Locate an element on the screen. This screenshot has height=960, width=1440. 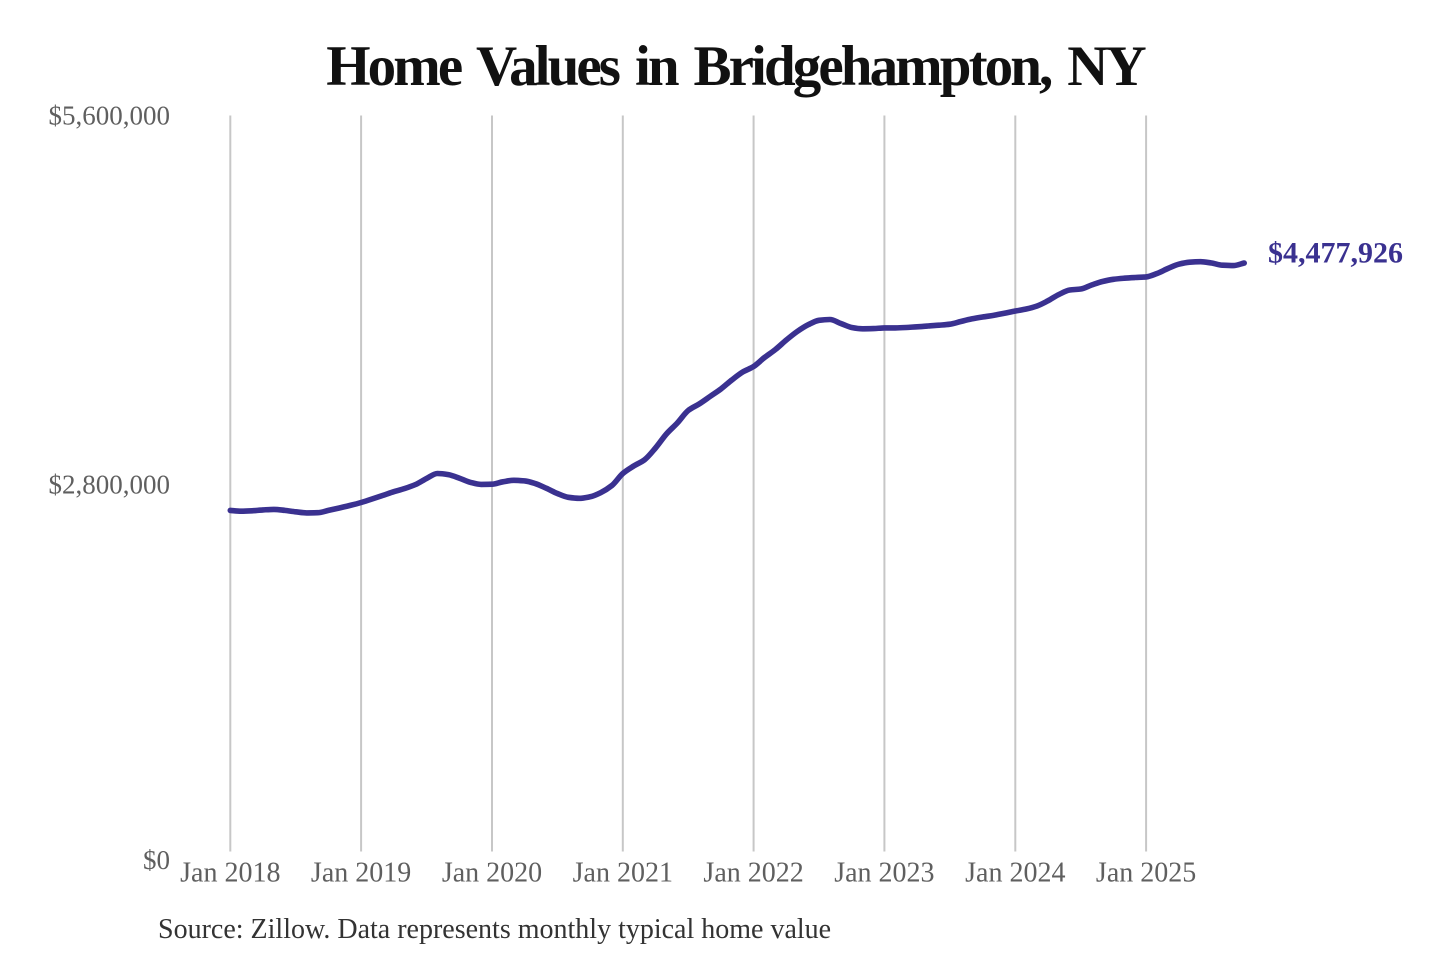
svg-text: $0 is located at coordinates (156, 860).